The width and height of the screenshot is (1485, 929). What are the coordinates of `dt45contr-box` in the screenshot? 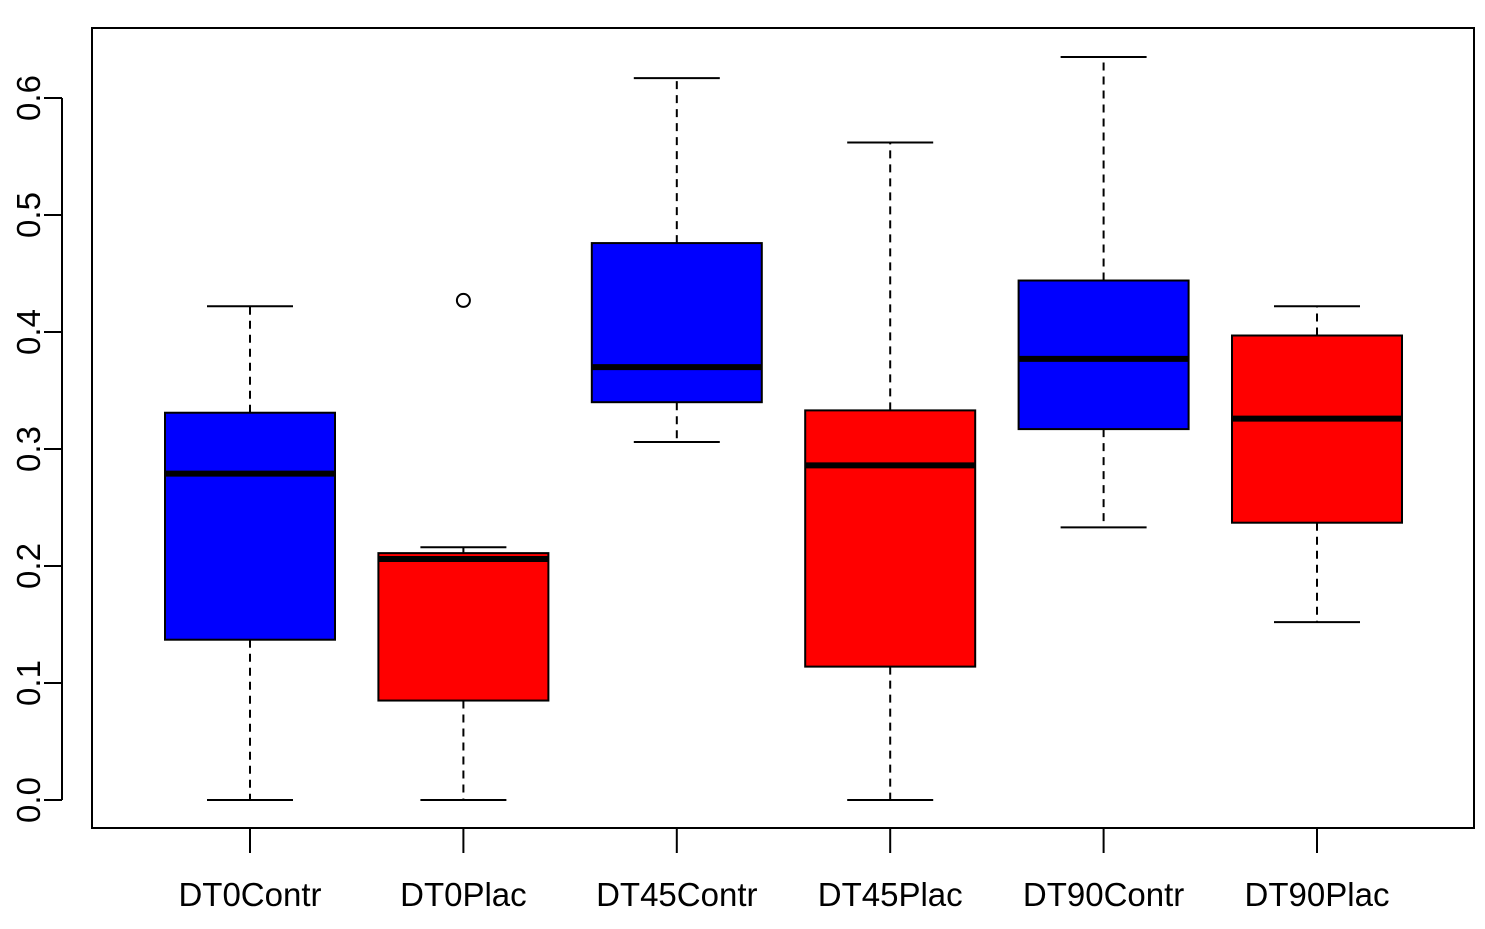 It's located at (676, 323).